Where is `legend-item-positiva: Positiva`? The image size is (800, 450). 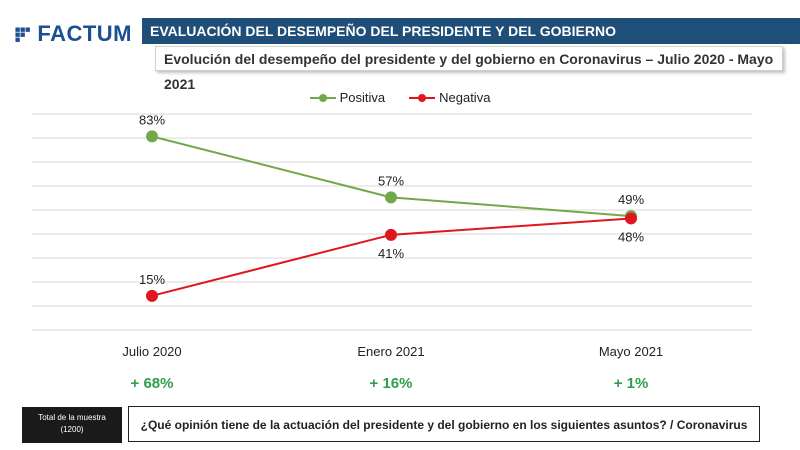 legend-item-positiva: Positiva is located at coordinates (347, 97).